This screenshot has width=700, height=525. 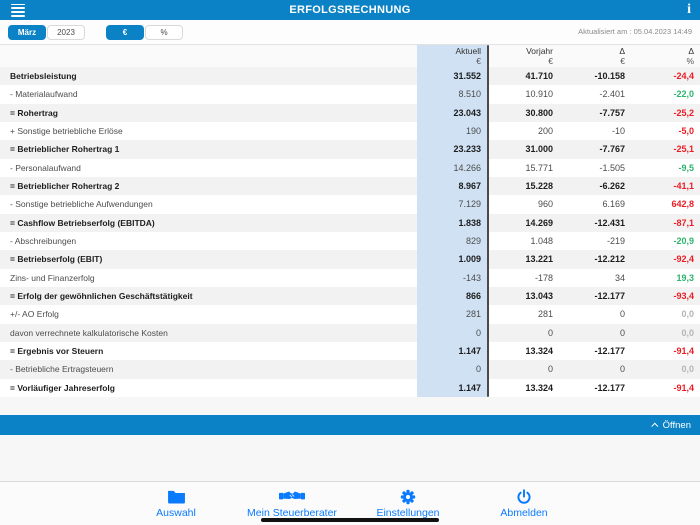 I want to click on cell-delta: -6.262, so click(x=612, y=186).